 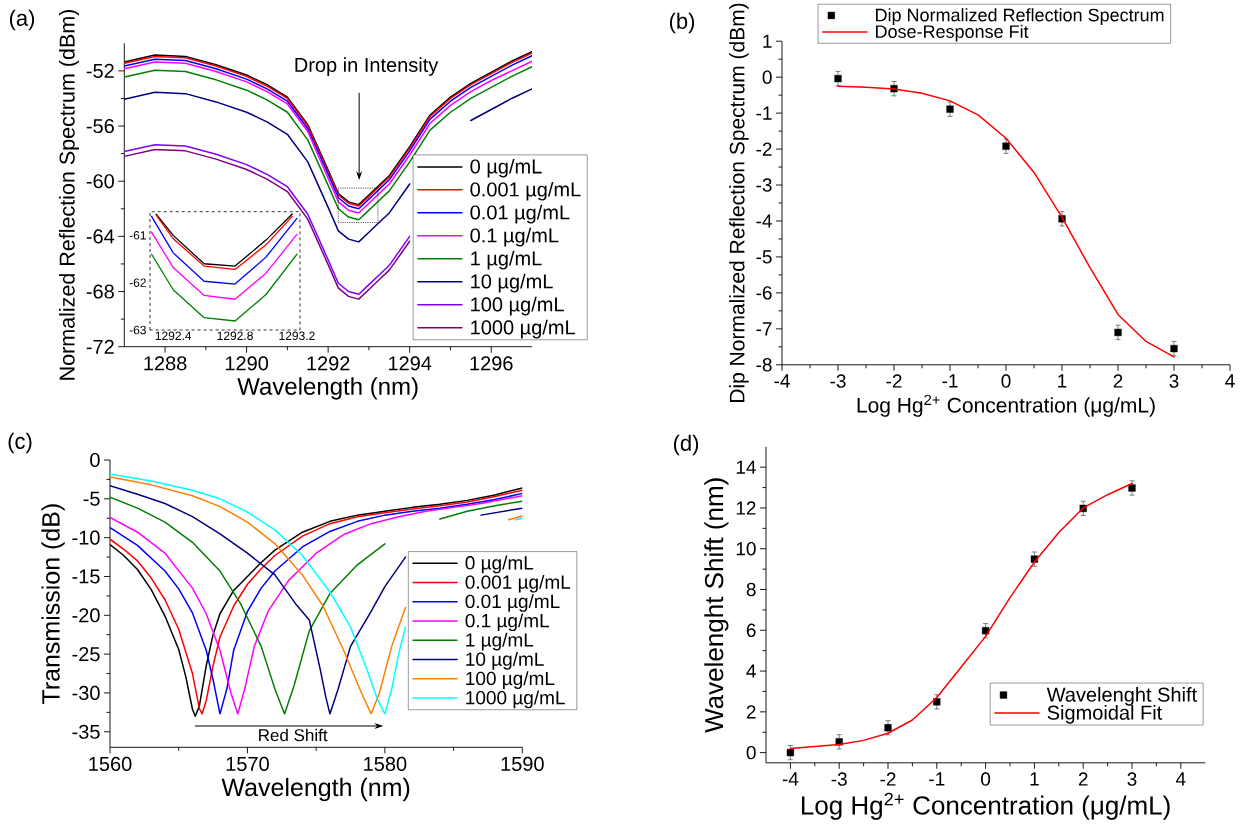 I want to click on x-tick-label: 1288, so click(x=165, y=363).